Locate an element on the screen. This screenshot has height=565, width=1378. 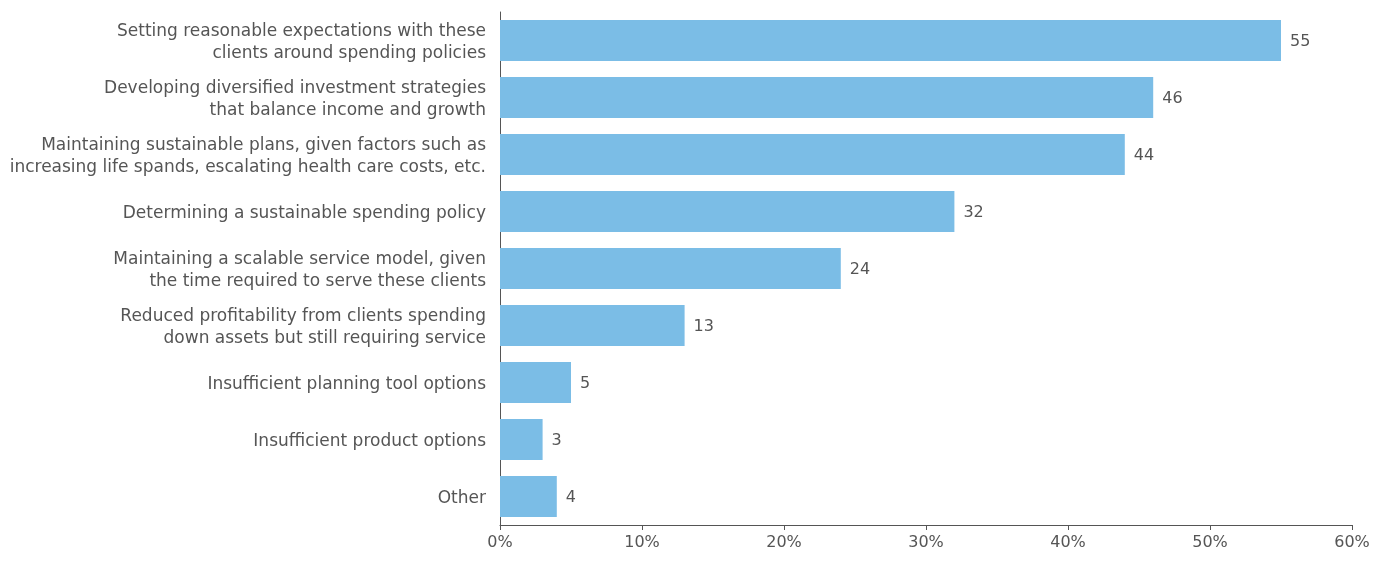
y-tick-label: Reduced profitability from clients spending down assets but still requiring service is located at coordinates (303, 325).